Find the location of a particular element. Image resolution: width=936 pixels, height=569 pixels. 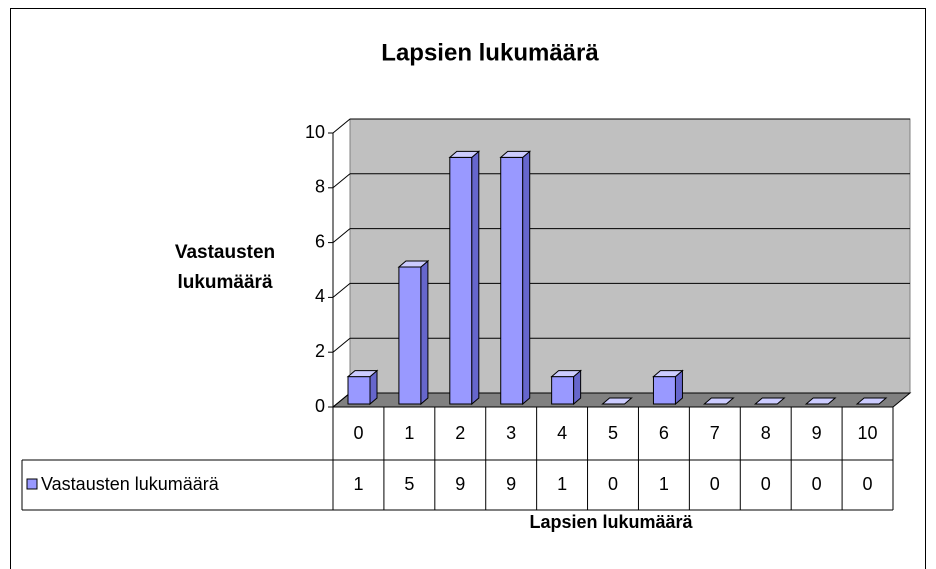

x-tick-label: 0 is located at coordinates (358, 433).